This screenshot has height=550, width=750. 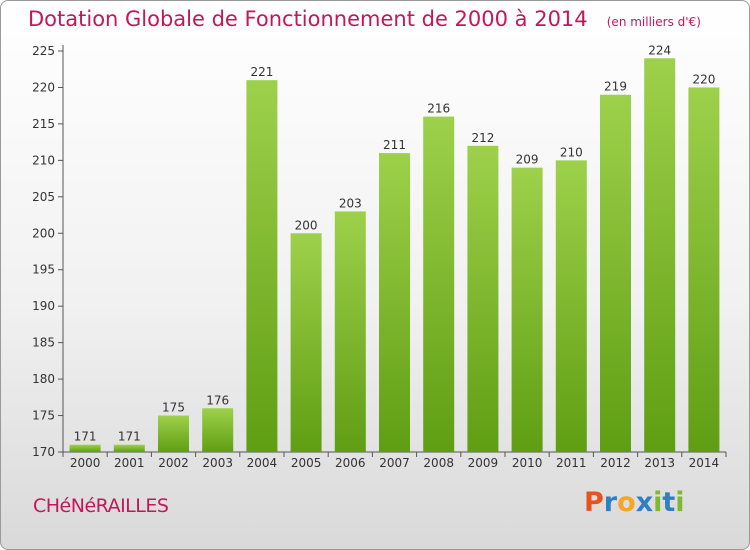 What do you see at coordinates (527, 463) in the screenshot?
I see `x-tick-label: 2010` at bounding box center [527, 463].